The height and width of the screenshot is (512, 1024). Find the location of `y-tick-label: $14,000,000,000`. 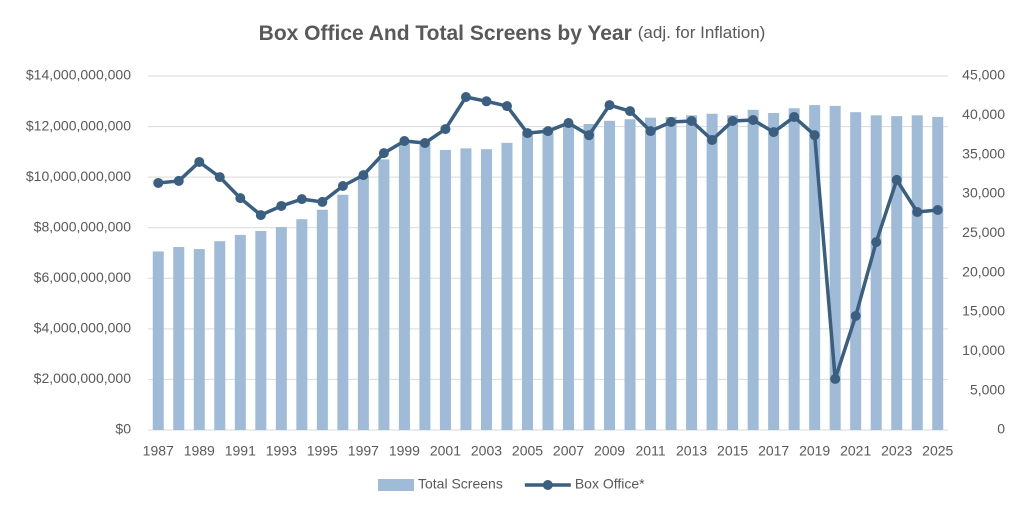

y-tick-label: $14,000,000,000 is located at coordinates (78, 75).